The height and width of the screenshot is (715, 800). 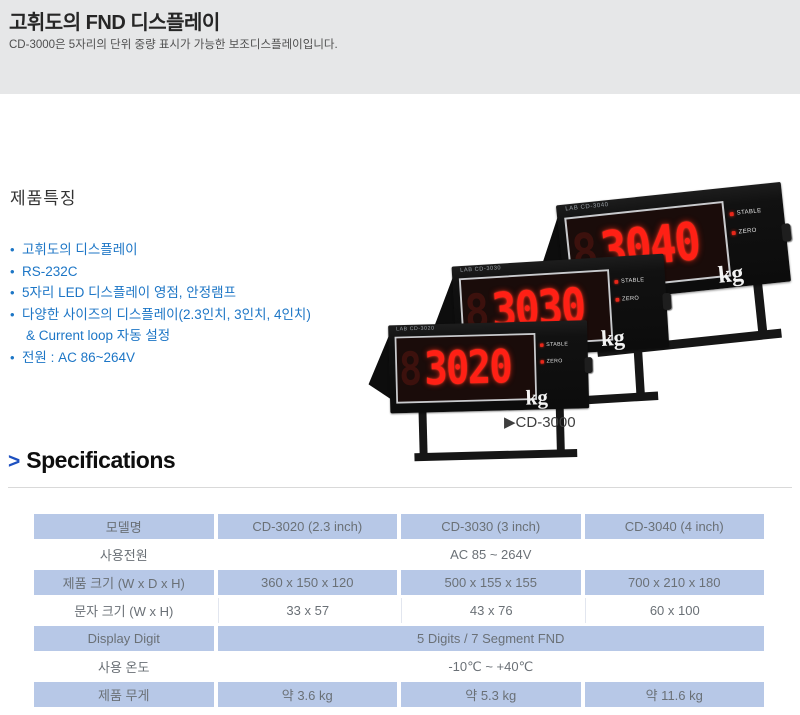 I want to click on feature-item-label: 다양한 사이즈의 디스플레이(2.3인치, 3인치, 4인치), so click(x=166, y=314).